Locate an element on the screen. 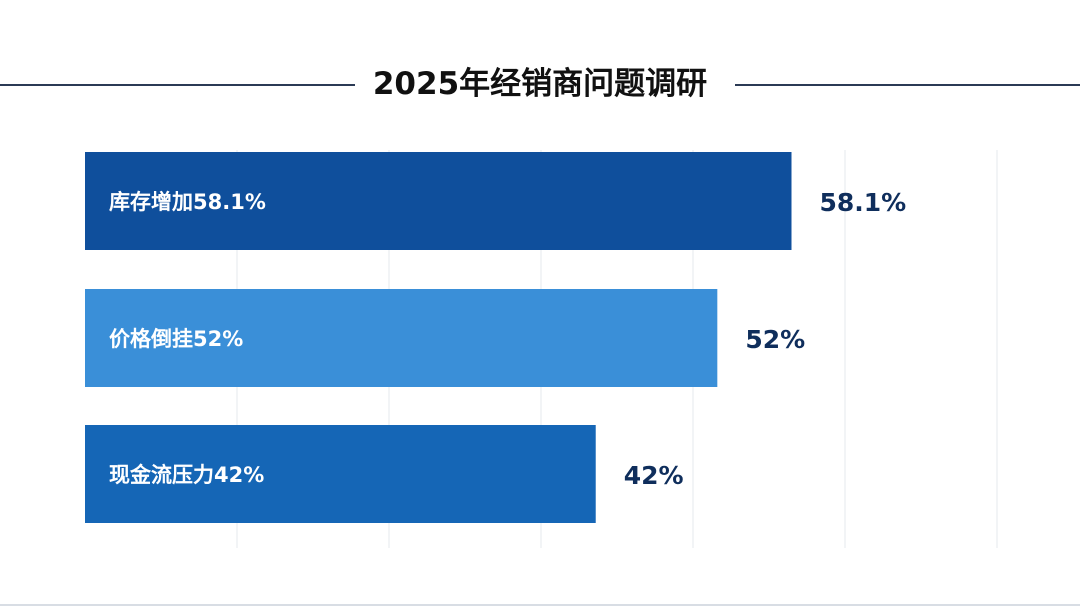 The height and width of the screenshot is (608, 1080). title-rule-left is located at coordinates (177, 85).